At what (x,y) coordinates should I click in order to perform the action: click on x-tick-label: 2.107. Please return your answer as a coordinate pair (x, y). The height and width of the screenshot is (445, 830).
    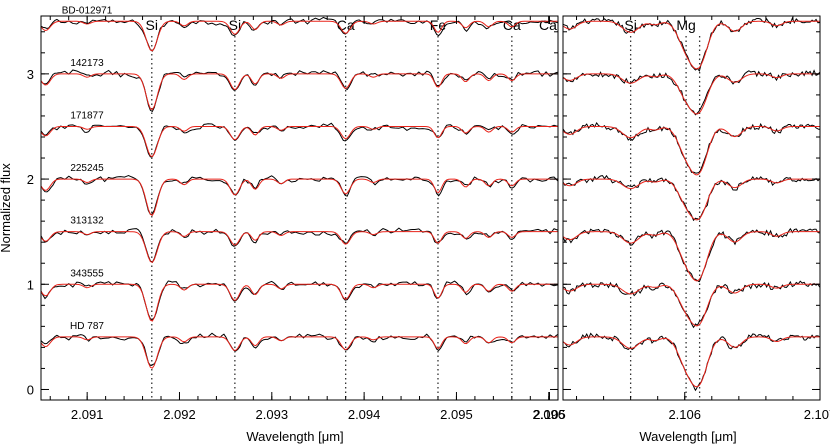
    Looking at the image, I should click on (817, 414).